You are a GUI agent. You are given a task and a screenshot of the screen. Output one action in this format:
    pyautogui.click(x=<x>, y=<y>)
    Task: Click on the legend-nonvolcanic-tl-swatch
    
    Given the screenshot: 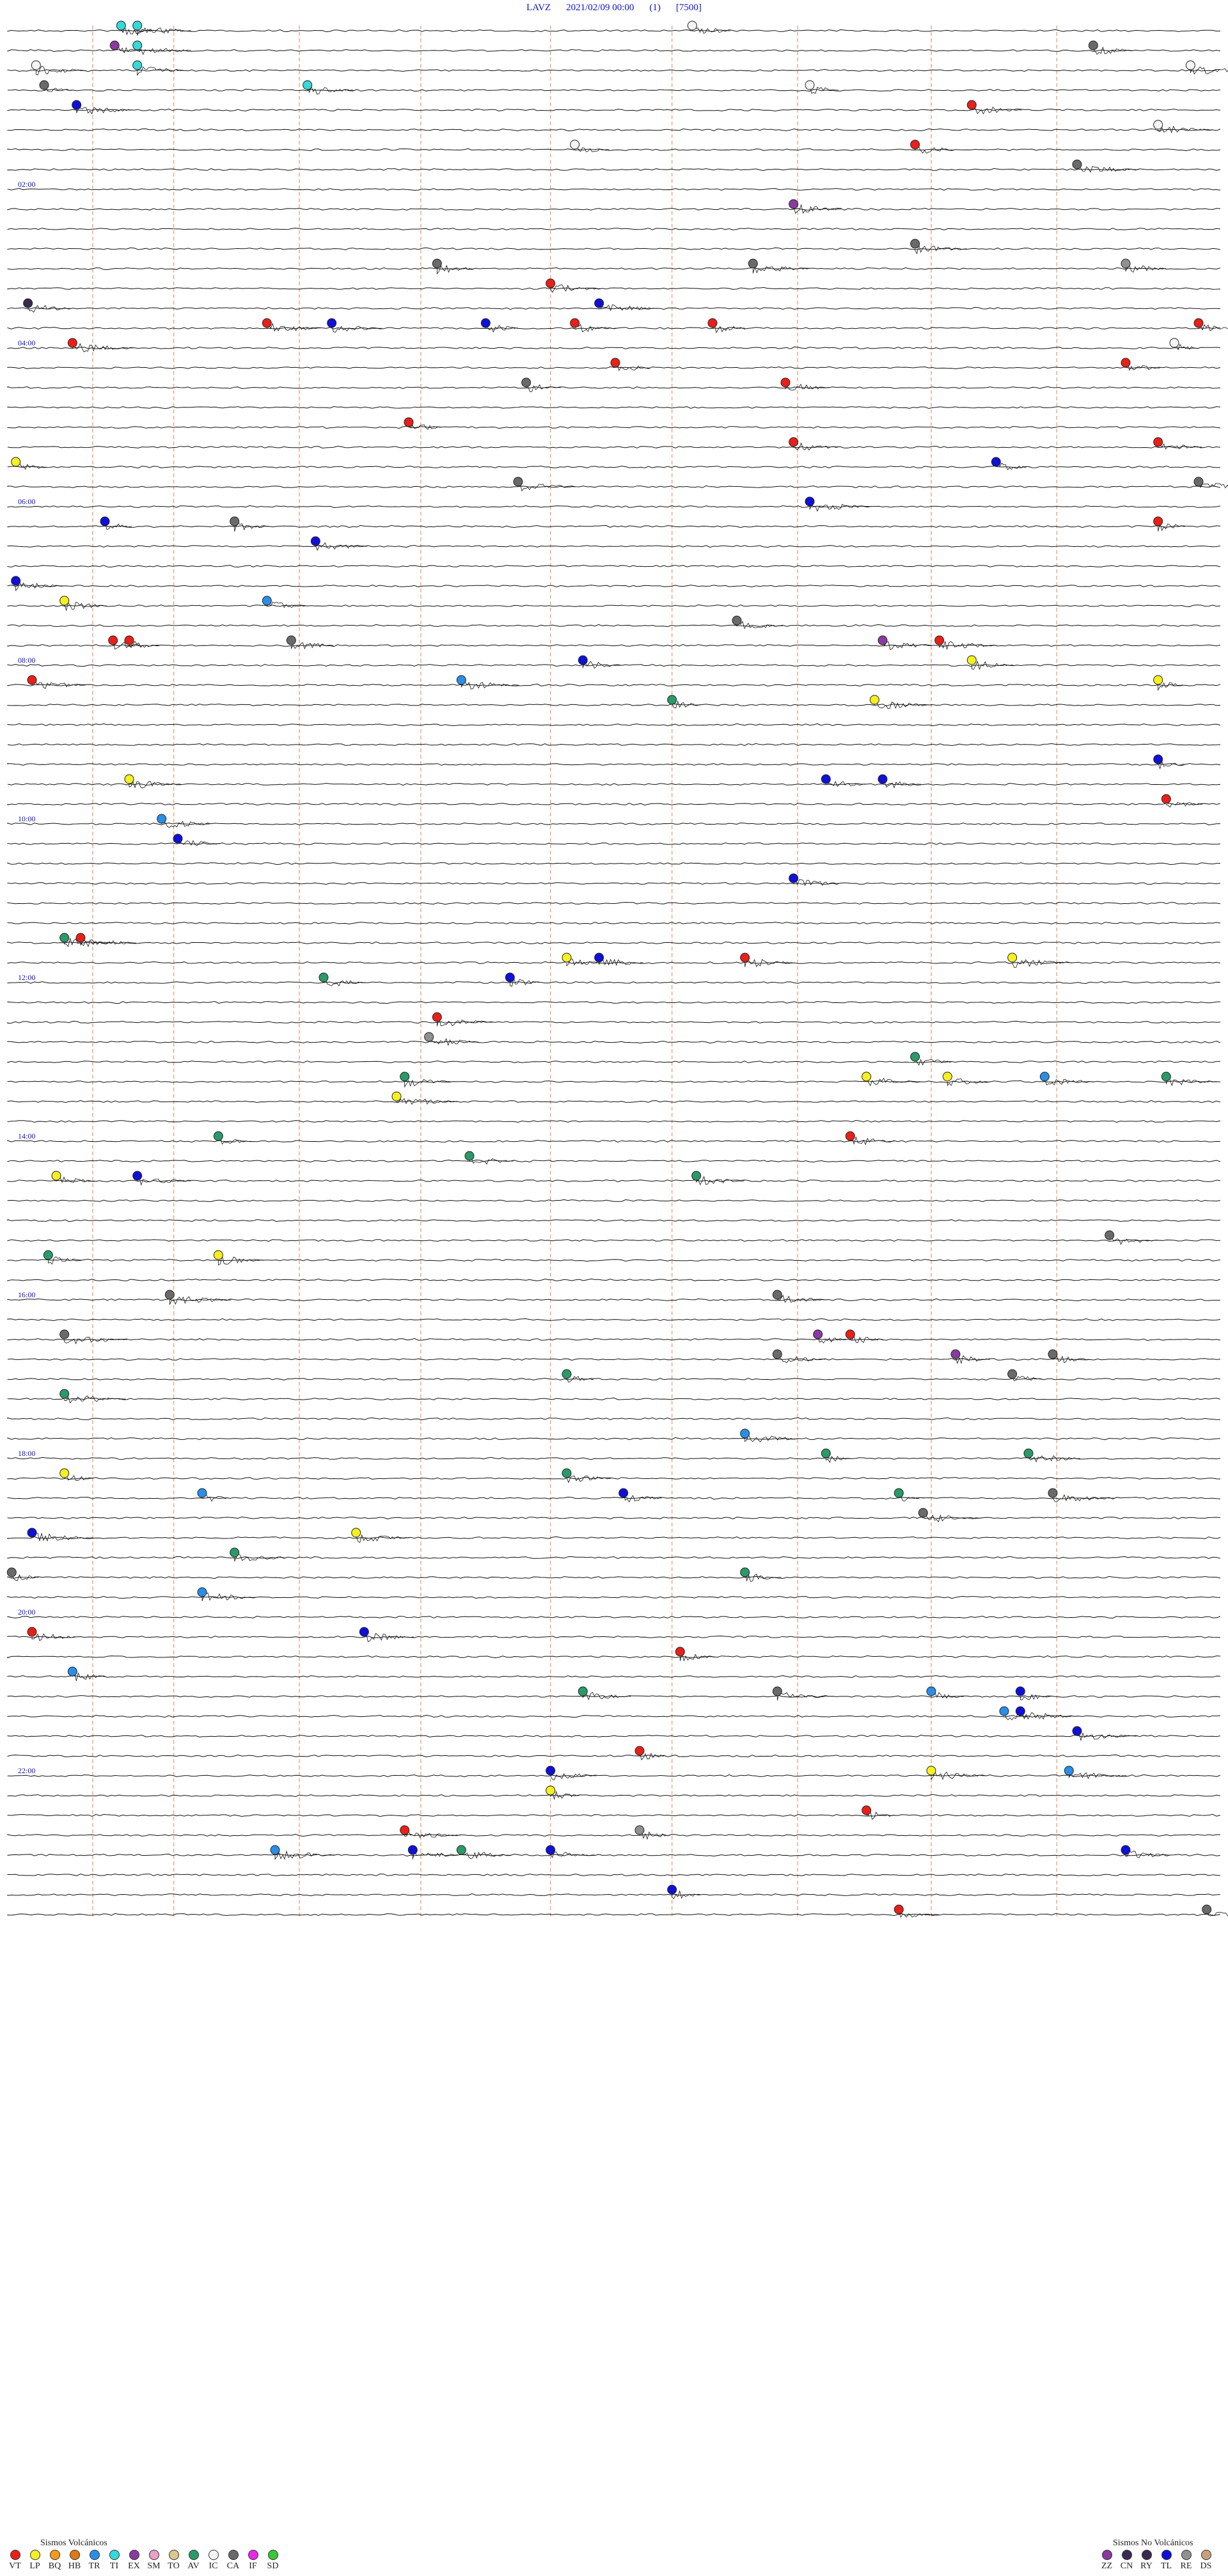 What is the action you would take?
    pyautogui.click(x=1166, y=2555)
    